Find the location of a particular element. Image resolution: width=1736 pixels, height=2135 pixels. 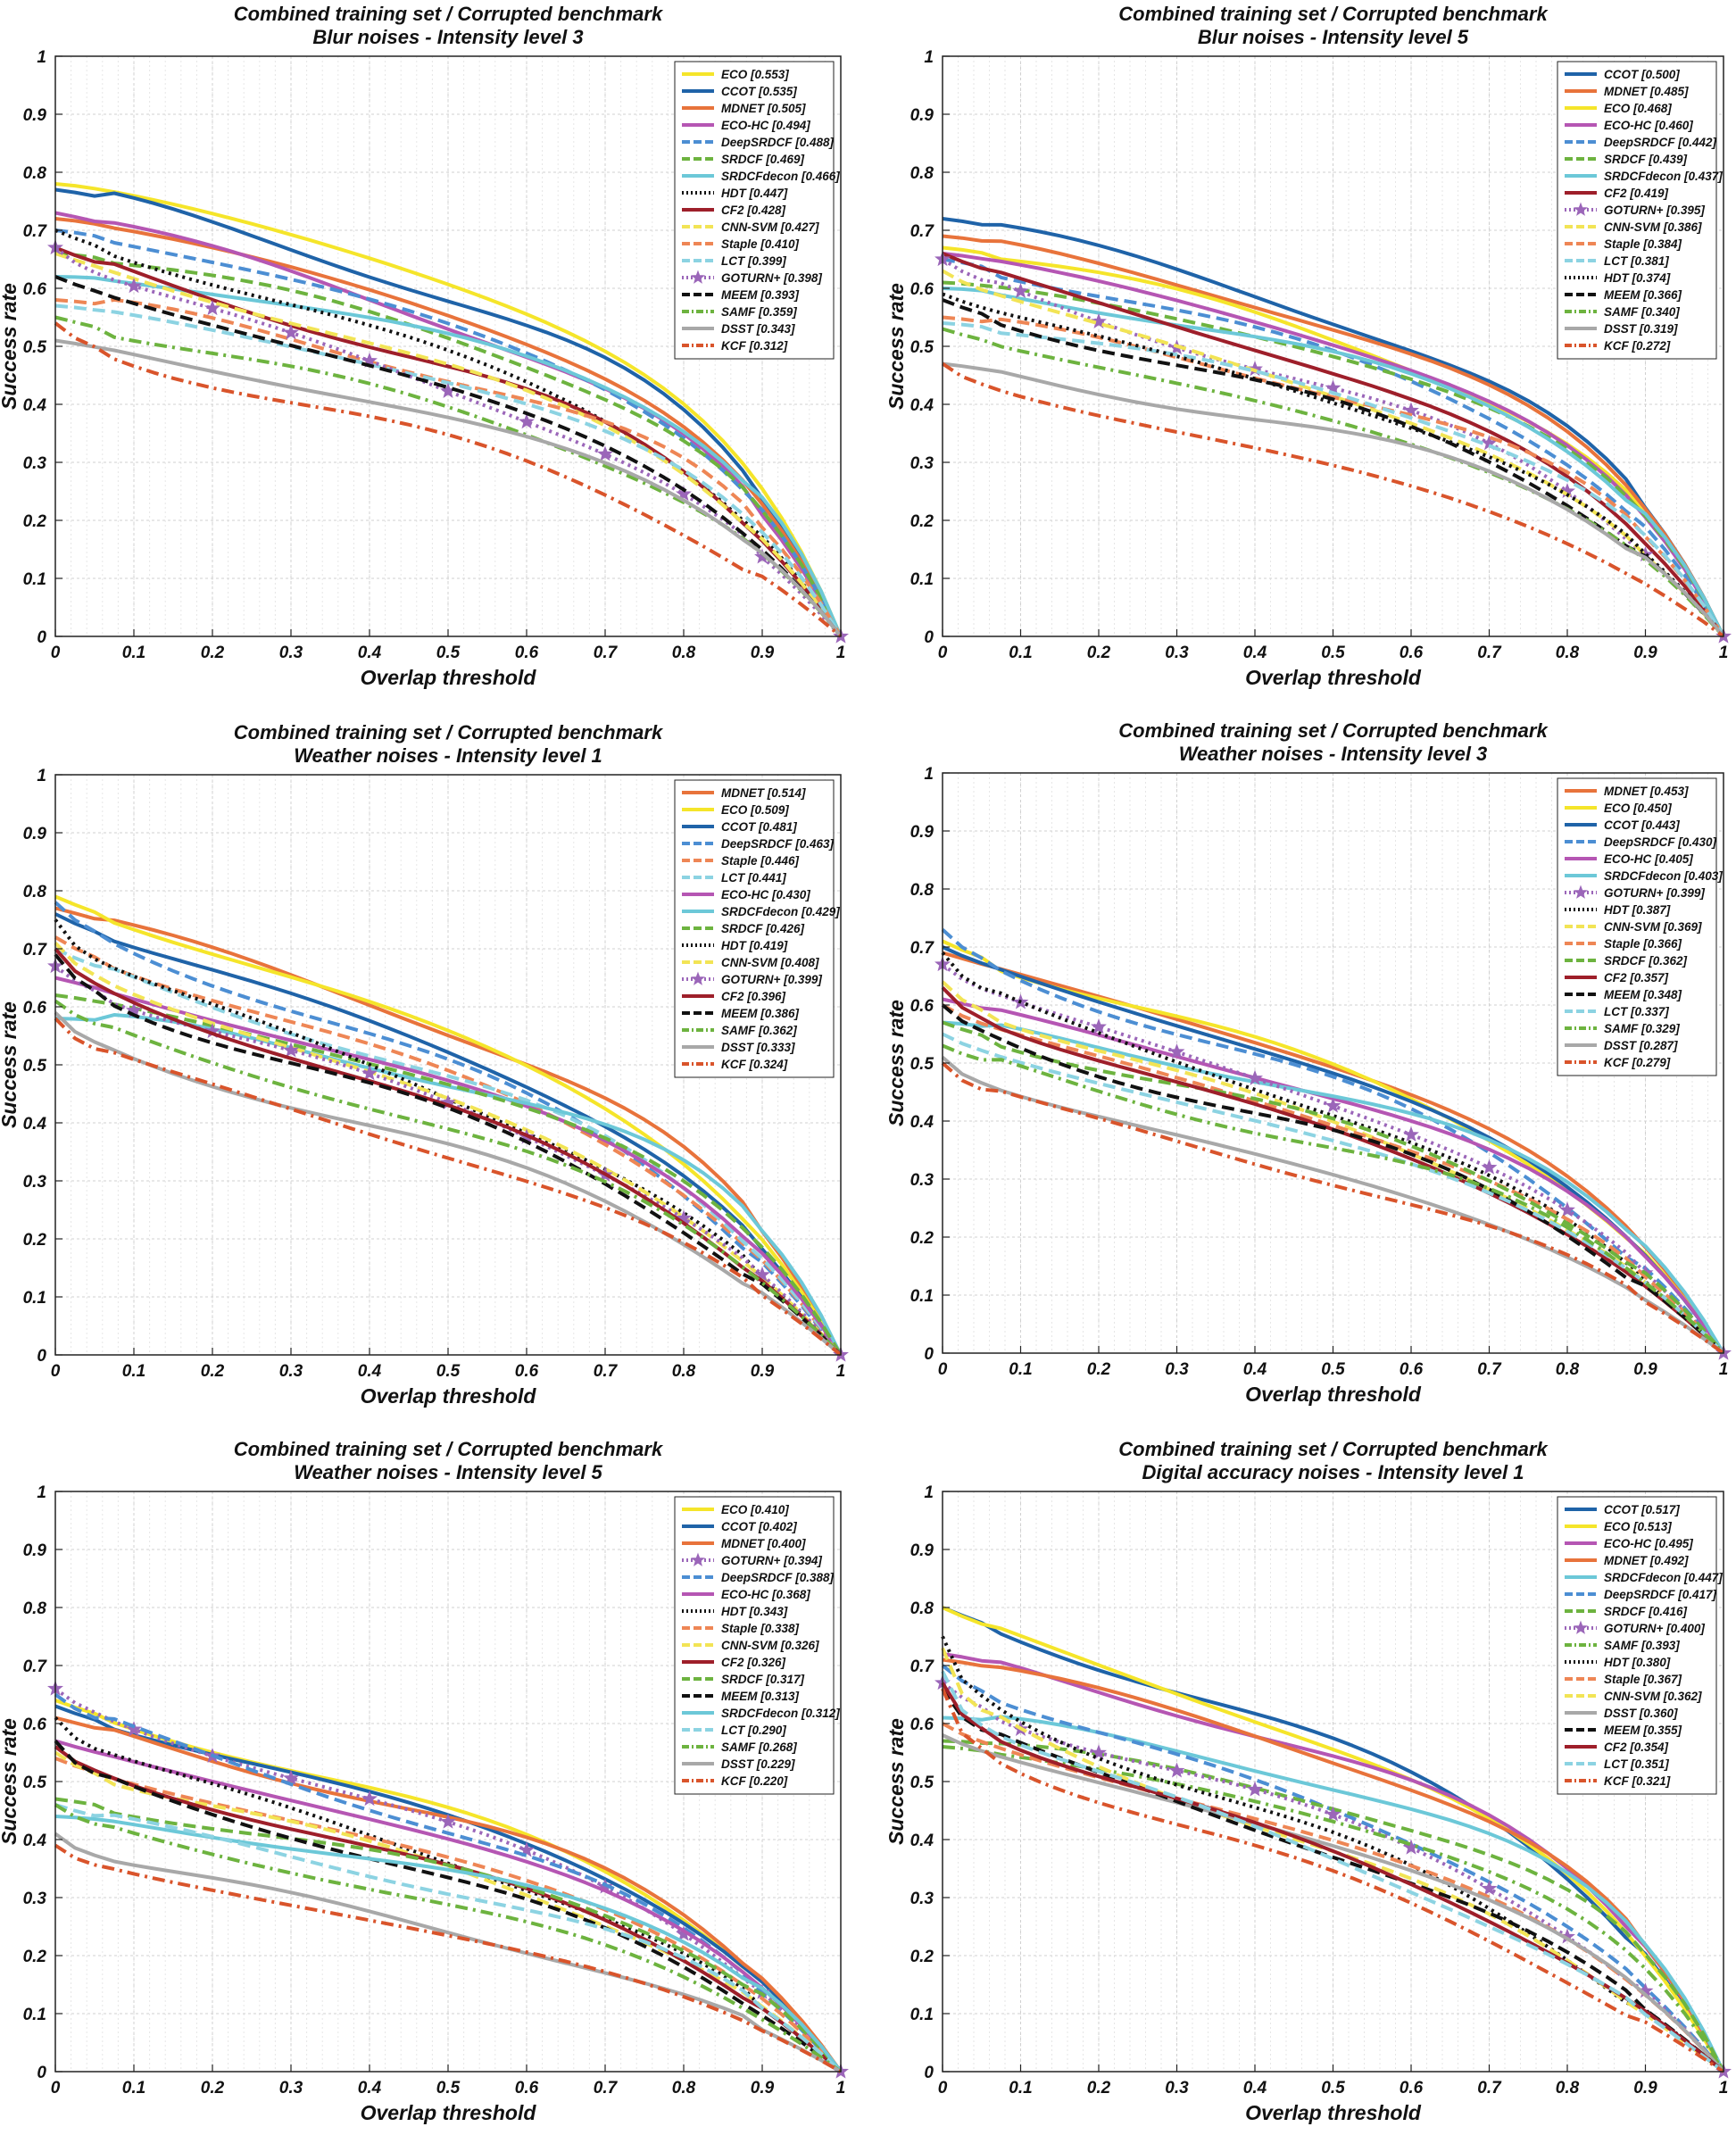

legend-entry: MEEM [0.366] is located at coordinates (1643, 295).